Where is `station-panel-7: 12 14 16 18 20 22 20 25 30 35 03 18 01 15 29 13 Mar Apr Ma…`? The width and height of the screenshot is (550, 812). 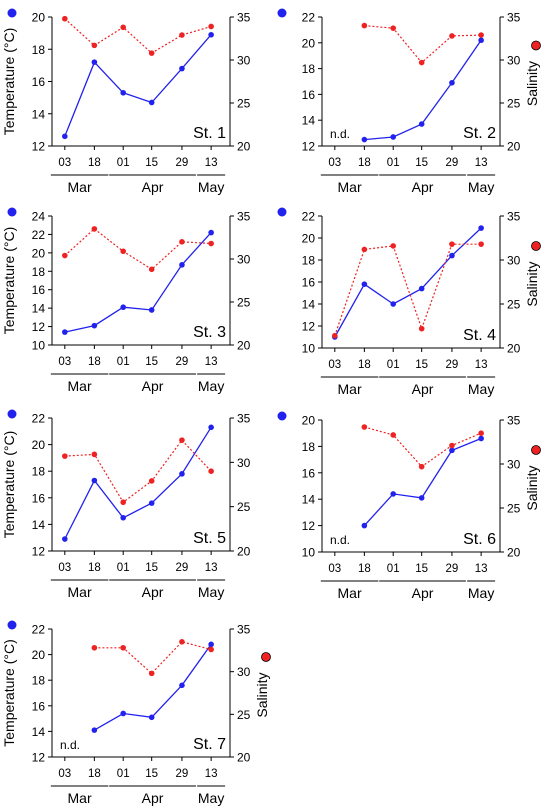 station-panel-7: 12 14 16 18 20 22 20 25 30 35 03 18 01 15 29 13 Mar Apr Ma… is located at coordinates (136, 713).